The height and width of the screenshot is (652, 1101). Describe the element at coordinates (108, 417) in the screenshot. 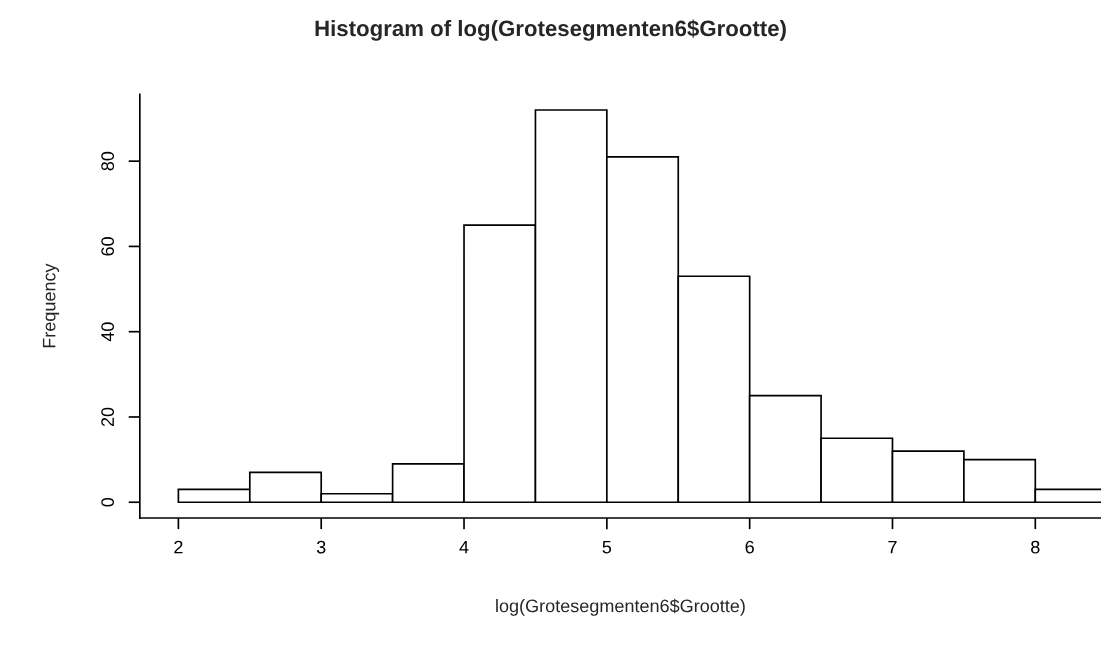

I see `y-tick-label: 20` at that location.